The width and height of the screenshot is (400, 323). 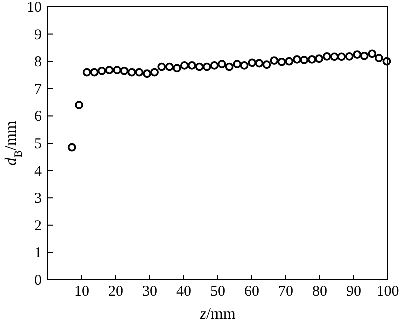 I want to click on y-tick-label: 4, so click(x=38, y=172).